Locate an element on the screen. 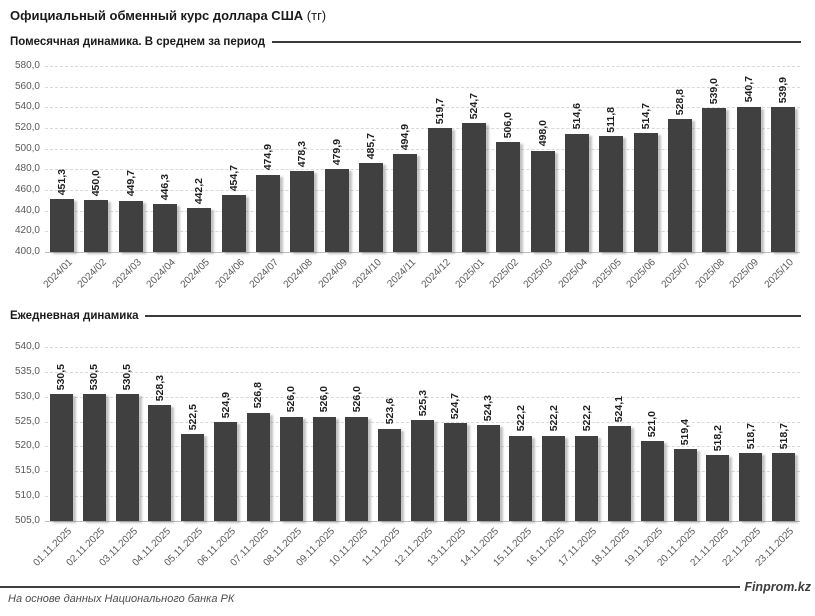 Image resolution: width=815 pixels, height=616 pixels. bar-2025/01 is located at coordinates (473, 187).